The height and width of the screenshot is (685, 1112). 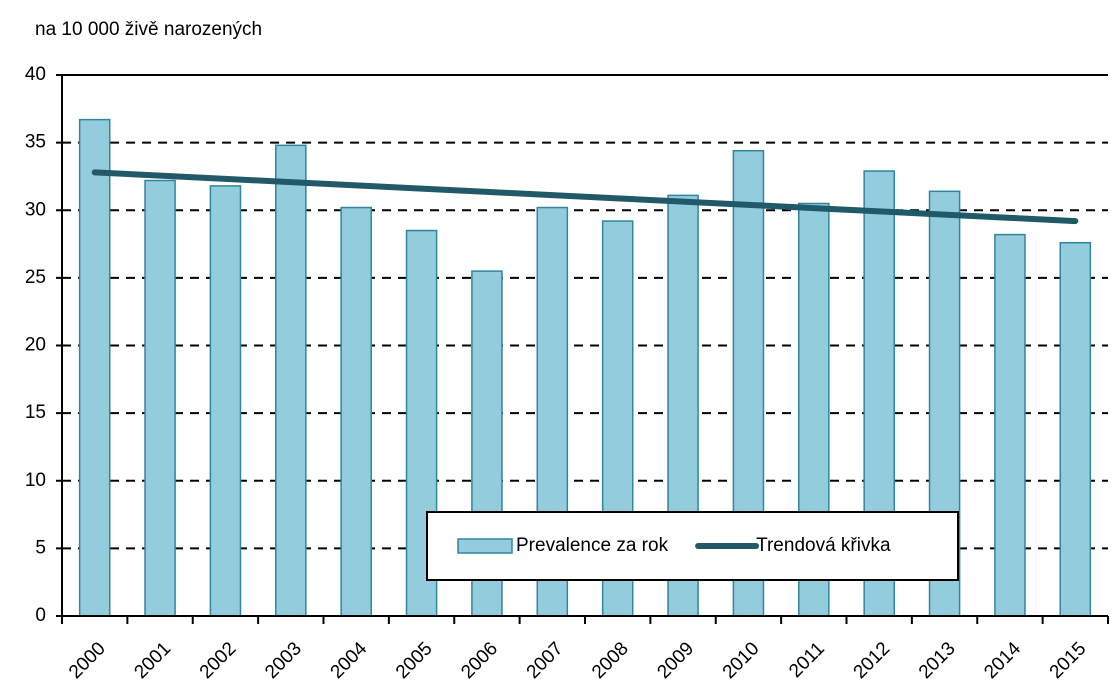 What do you see at coordinates (585, 197) in the screenshot?
I see `trend-line` at bounding box center [585, 197].